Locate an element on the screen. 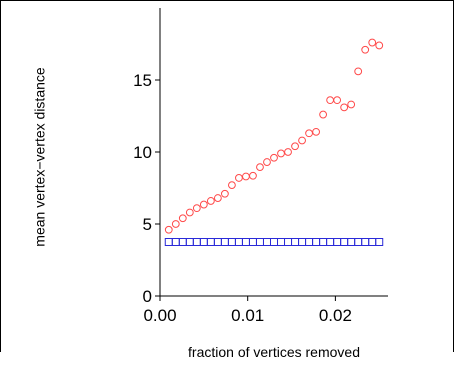 The height and width of the screenshot is (365, 454). frame-bottom-cutout is located at coordinates (227, 358).